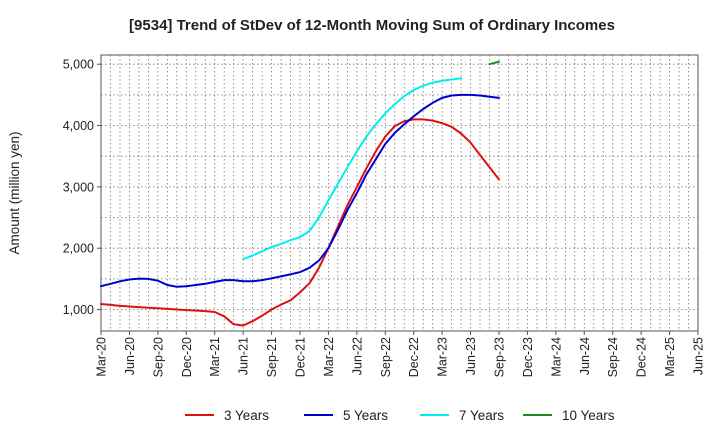 This screenshot has height=440, width=720. What do you see at coordinates (102, 357) in the screenshot?
I see `x-tick-label: Mar-20` at bounding box center [102, 357].